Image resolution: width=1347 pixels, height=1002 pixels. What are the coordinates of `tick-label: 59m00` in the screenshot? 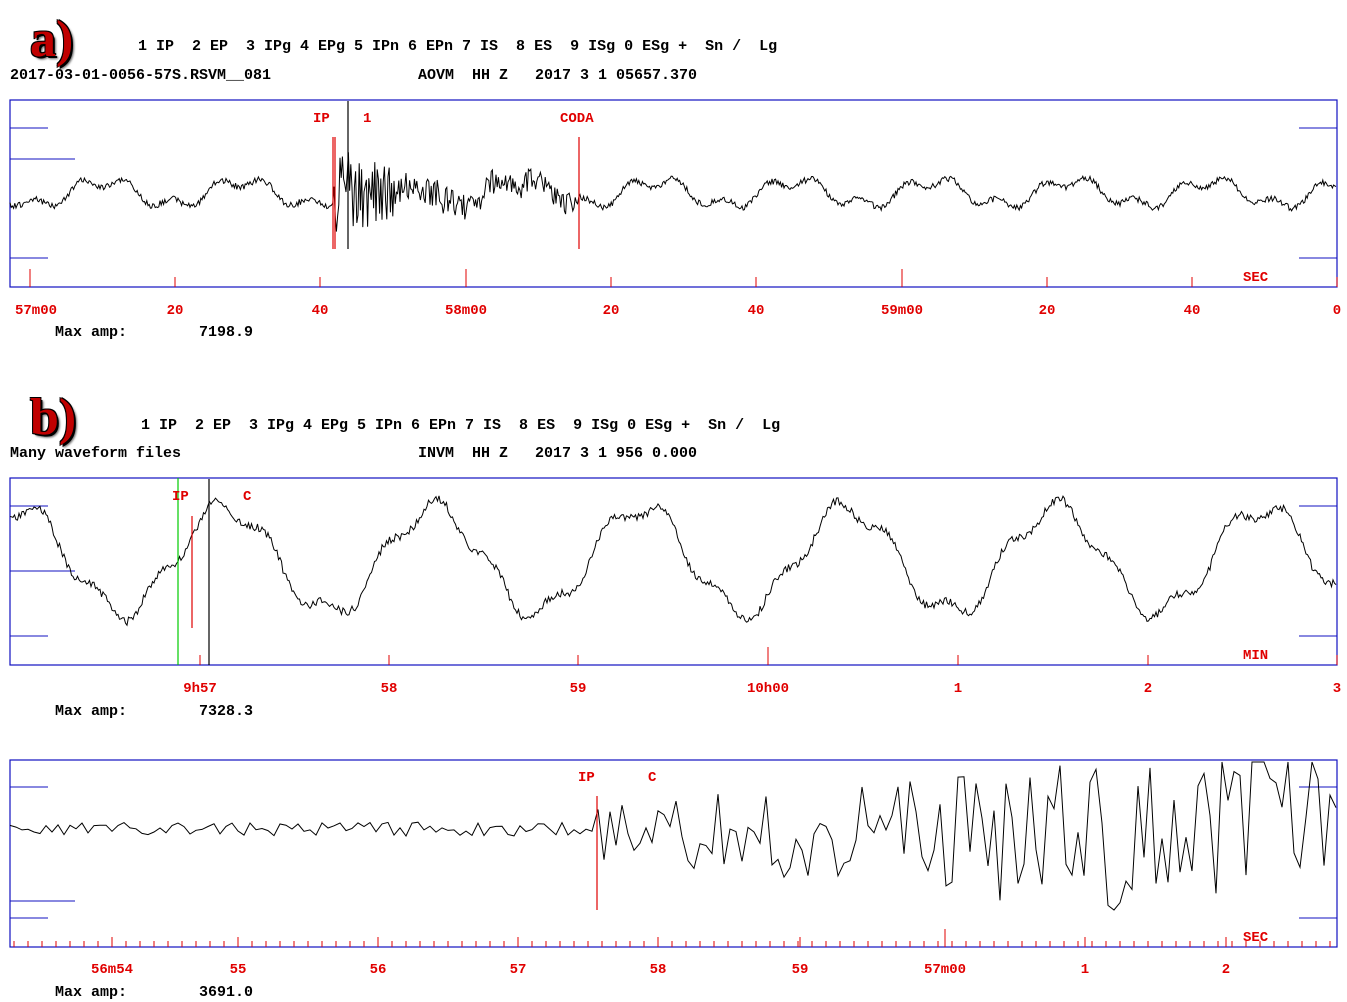 It's located at (902, 311).